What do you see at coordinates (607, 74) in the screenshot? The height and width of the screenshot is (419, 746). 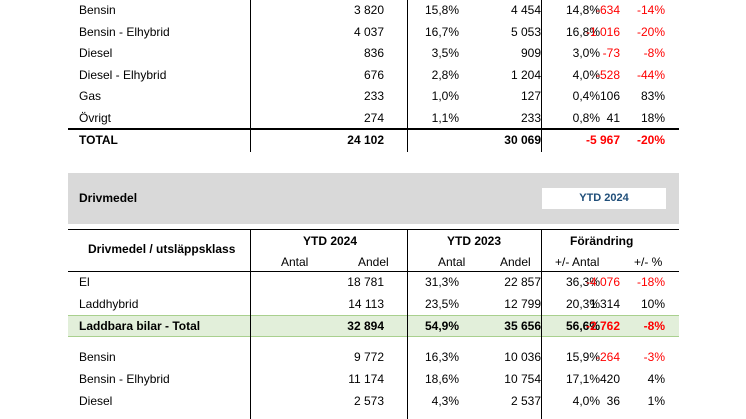 I see `diff-value: -528` at bounding box center [607, 74].